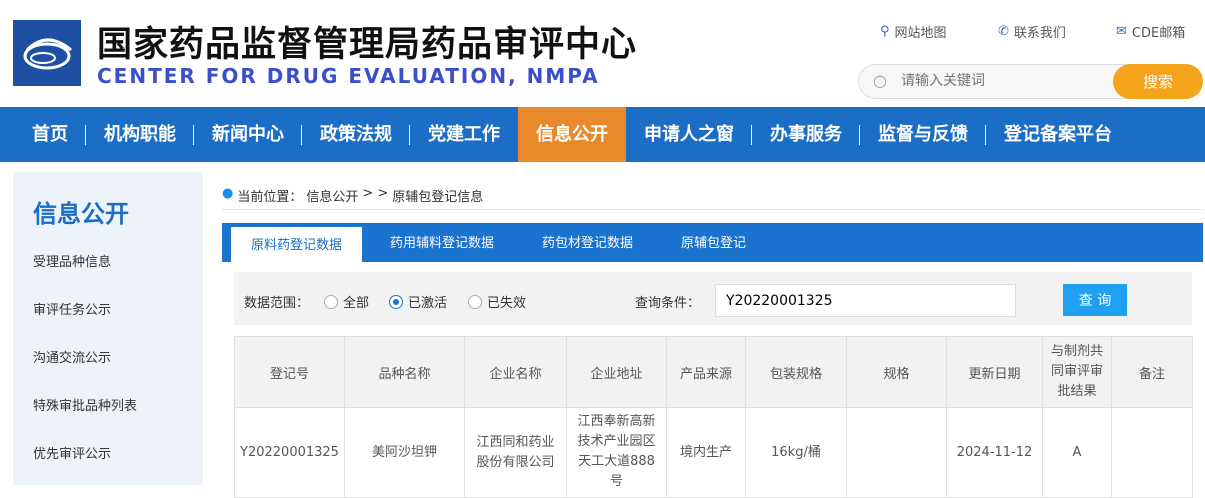 The image size is (1205, 498). What do you see at coordinates (706, 452) in the screenshot?
I see `cell-source: 境内生产` at bounding box center [706, 452].